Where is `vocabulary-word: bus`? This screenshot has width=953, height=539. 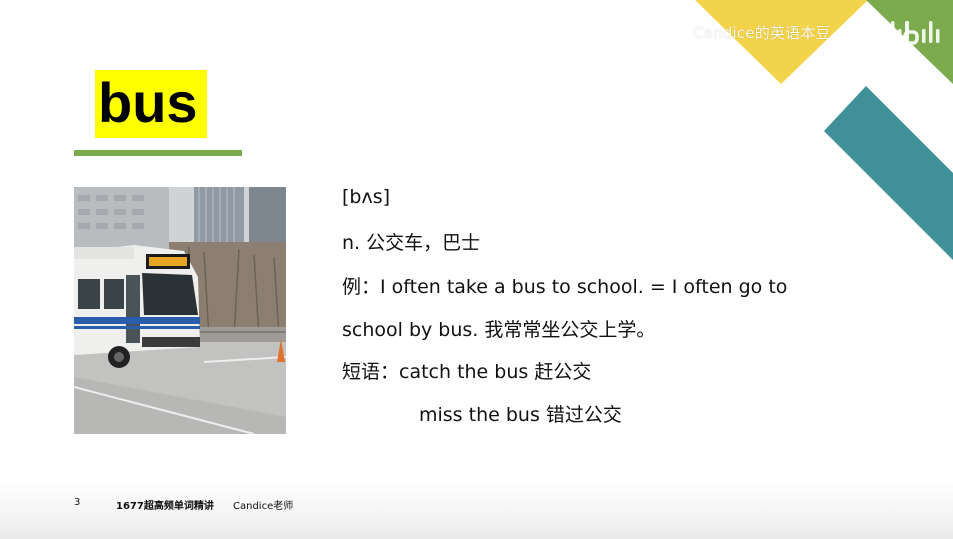
vocabulary-word: bus is located at coordinates (148, 102).